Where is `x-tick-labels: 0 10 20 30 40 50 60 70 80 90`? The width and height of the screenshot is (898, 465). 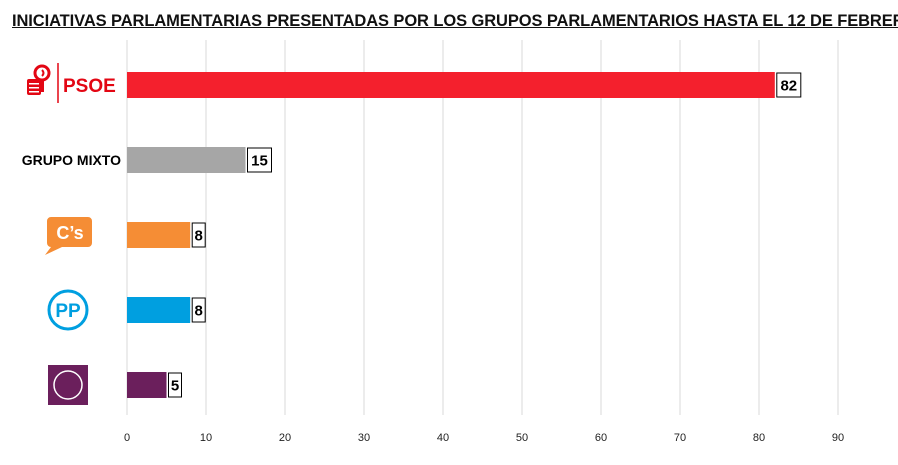 x-tick-labels: 0 10 20 30 40 50 60 70 80 90 is located at coordinates (484, 438).